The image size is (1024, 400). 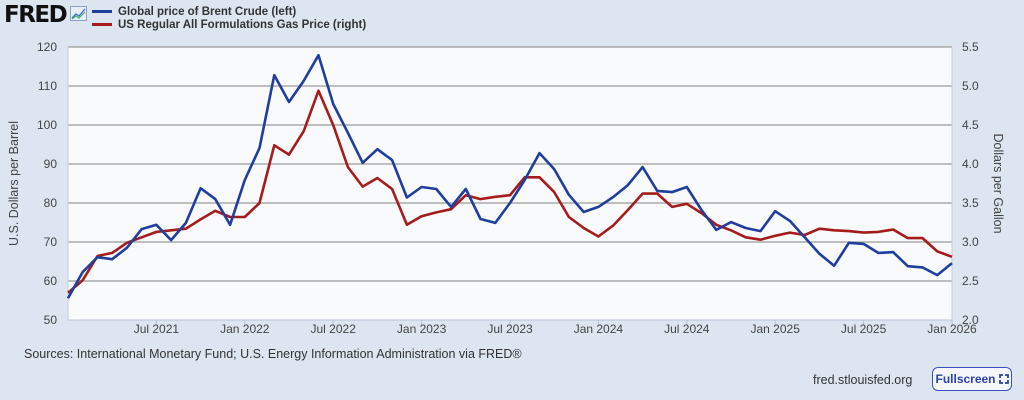 I want to click on y-tick-label-left: 70, so click(x=51, y=242).